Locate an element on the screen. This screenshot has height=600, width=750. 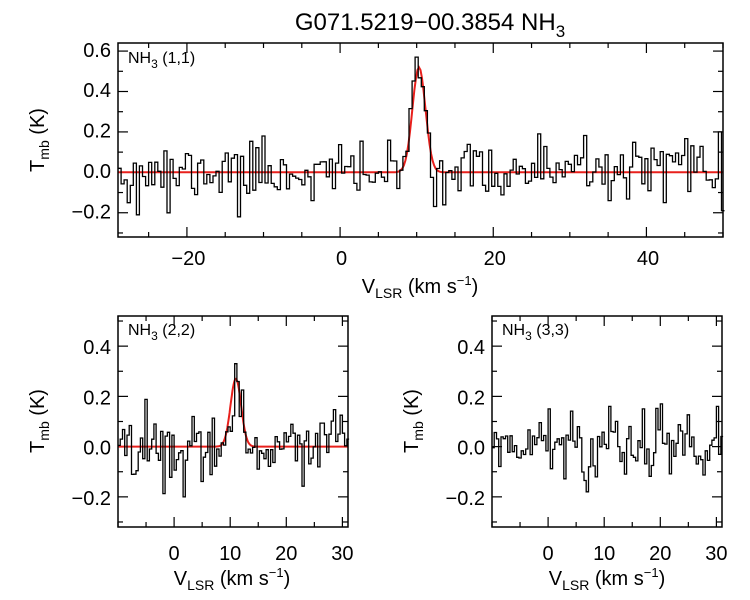
x-tick-label: 40 is located at coordinates (648, 259).